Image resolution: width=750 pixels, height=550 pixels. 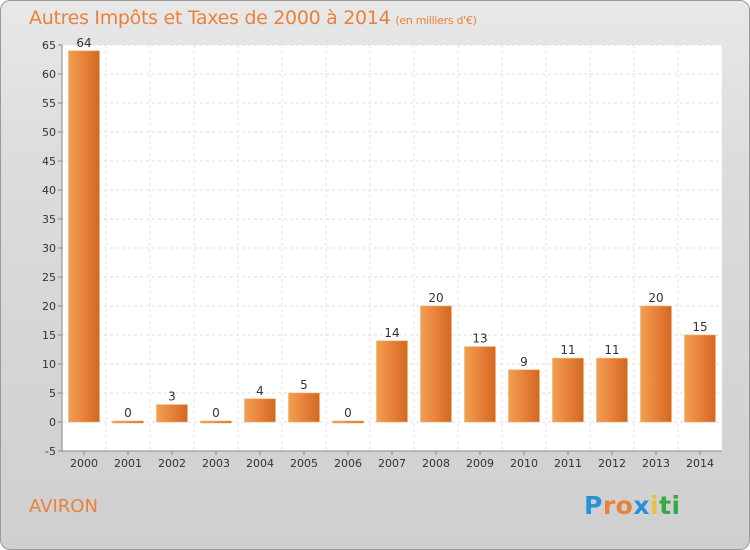 What do you see at coordinates (260, 391) in the screenshot?
I see `data-label: 4` at bounding box center [260, 391].